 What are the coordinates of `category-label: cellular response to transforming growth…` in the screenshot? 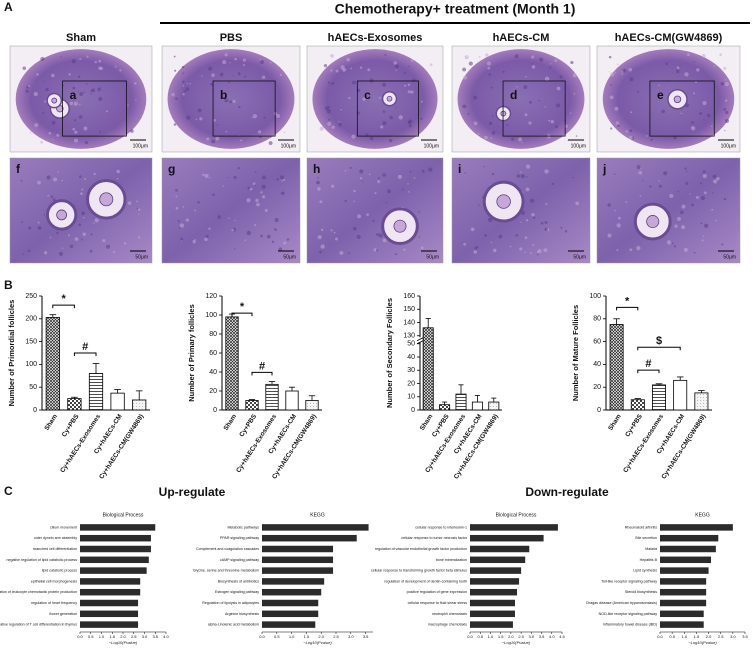 It's located at (419, 571).